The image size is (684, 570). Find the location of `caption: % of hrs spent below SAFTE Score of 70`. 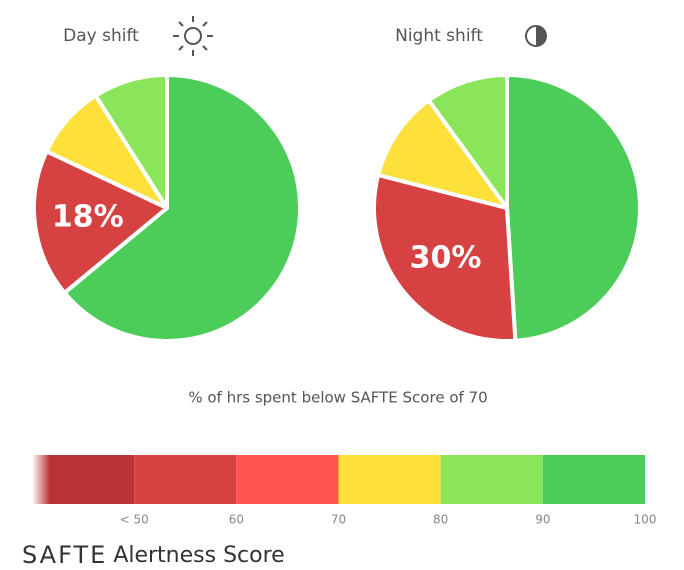

caption: % of hrs spent below SAFTE Score of 70 is located at coordinates (337, 398).